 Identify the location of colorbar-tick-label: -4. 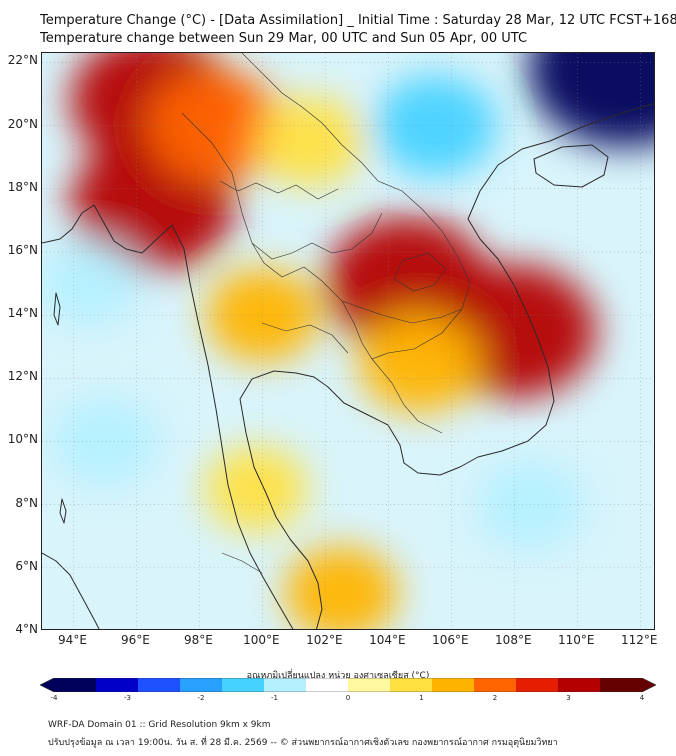
(54, 698).